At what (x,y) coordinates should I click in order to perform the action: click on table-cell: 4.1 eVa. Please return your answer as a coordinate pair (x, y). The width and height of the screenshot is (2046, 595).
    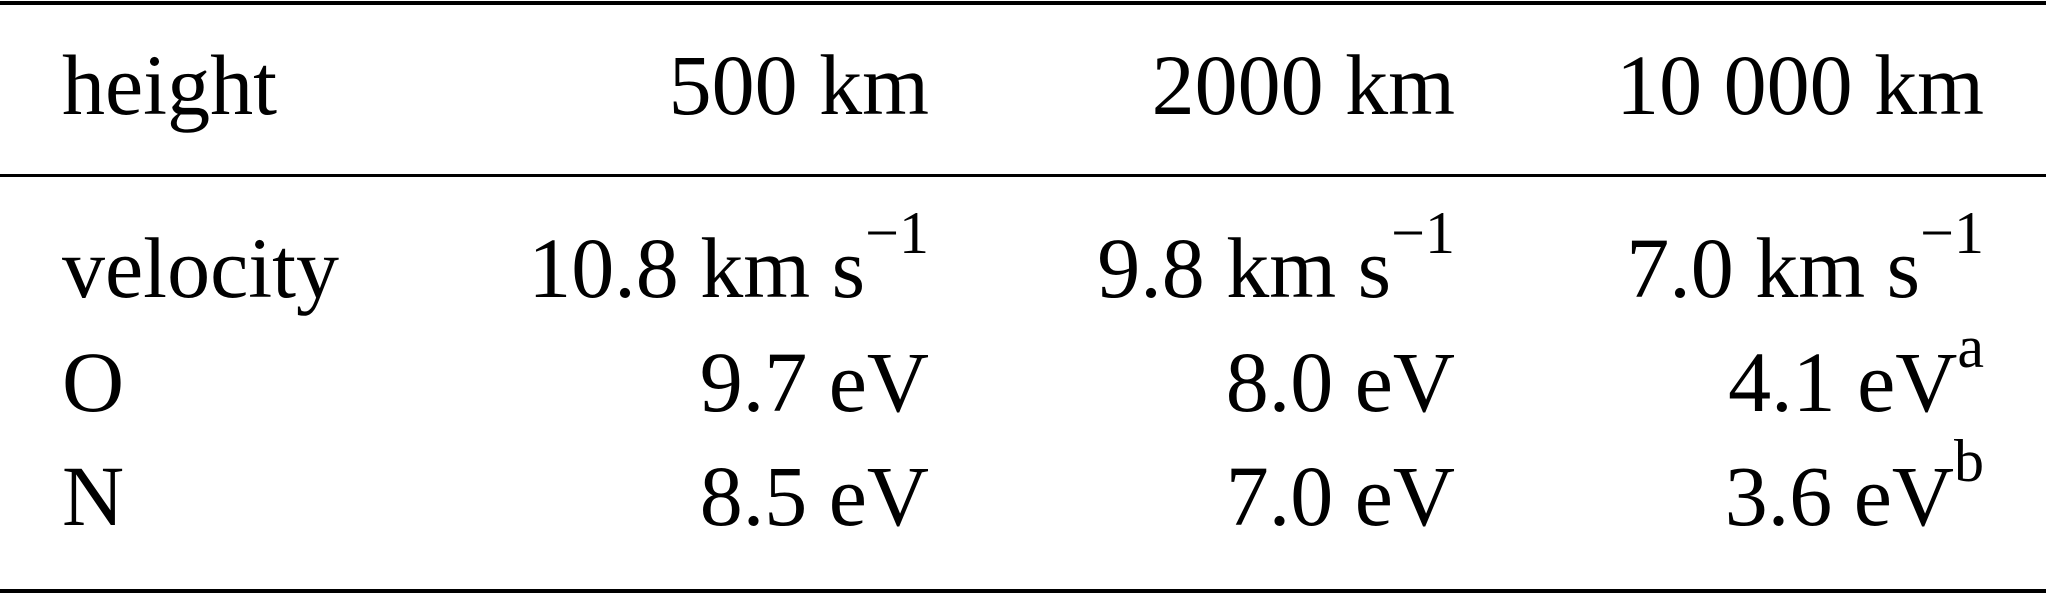
    Looking at the image, I should click on (1856, 372).